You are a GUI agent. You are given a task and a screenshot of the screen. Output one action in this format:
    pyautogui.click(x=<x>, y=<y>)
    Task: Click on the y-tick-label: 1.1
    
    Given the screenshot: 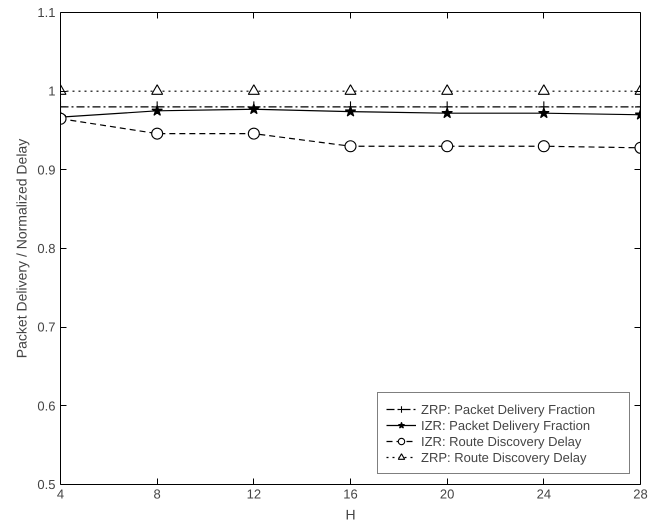 What is the action you would take?
    pyautogui.click(x=46, y=12)
    